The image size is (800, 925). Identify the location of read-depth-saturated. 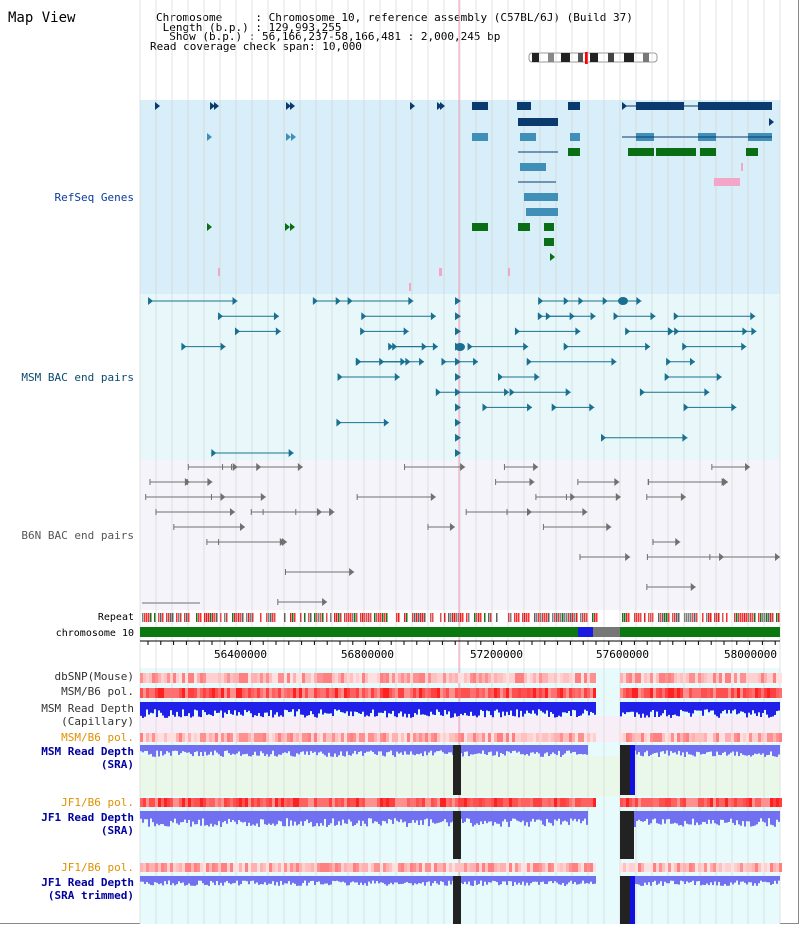
(625, 900).